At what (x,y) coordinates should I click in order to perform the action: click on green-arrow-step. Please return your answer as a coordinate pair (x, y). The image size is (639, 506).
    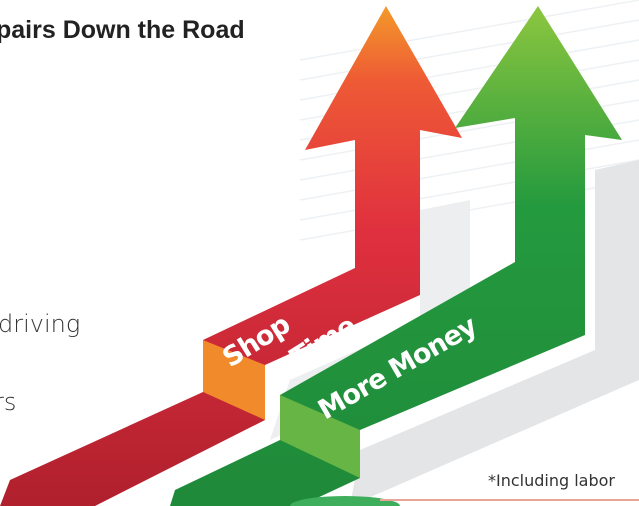
    Looking at the image, I should click on (320, 436).